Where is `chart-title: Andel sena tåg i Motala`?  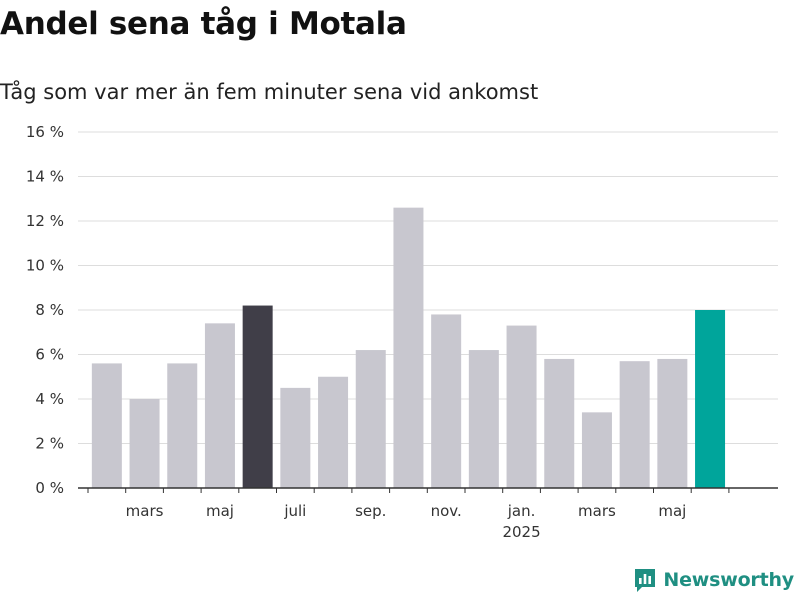
chart-title: Andel sena tåg i Motala is located at coordinates (203, 24).